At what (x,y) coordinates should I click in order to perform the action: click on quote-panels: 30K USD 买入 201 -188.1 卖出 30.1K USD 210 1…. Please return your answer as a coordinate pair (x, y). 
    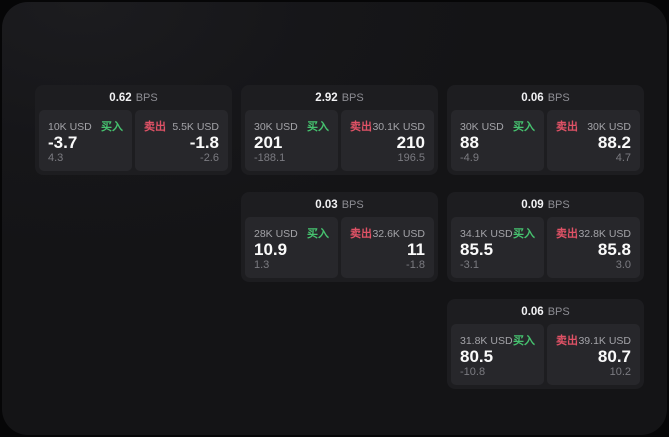
    Looking at the image, I should click on (339, 140).